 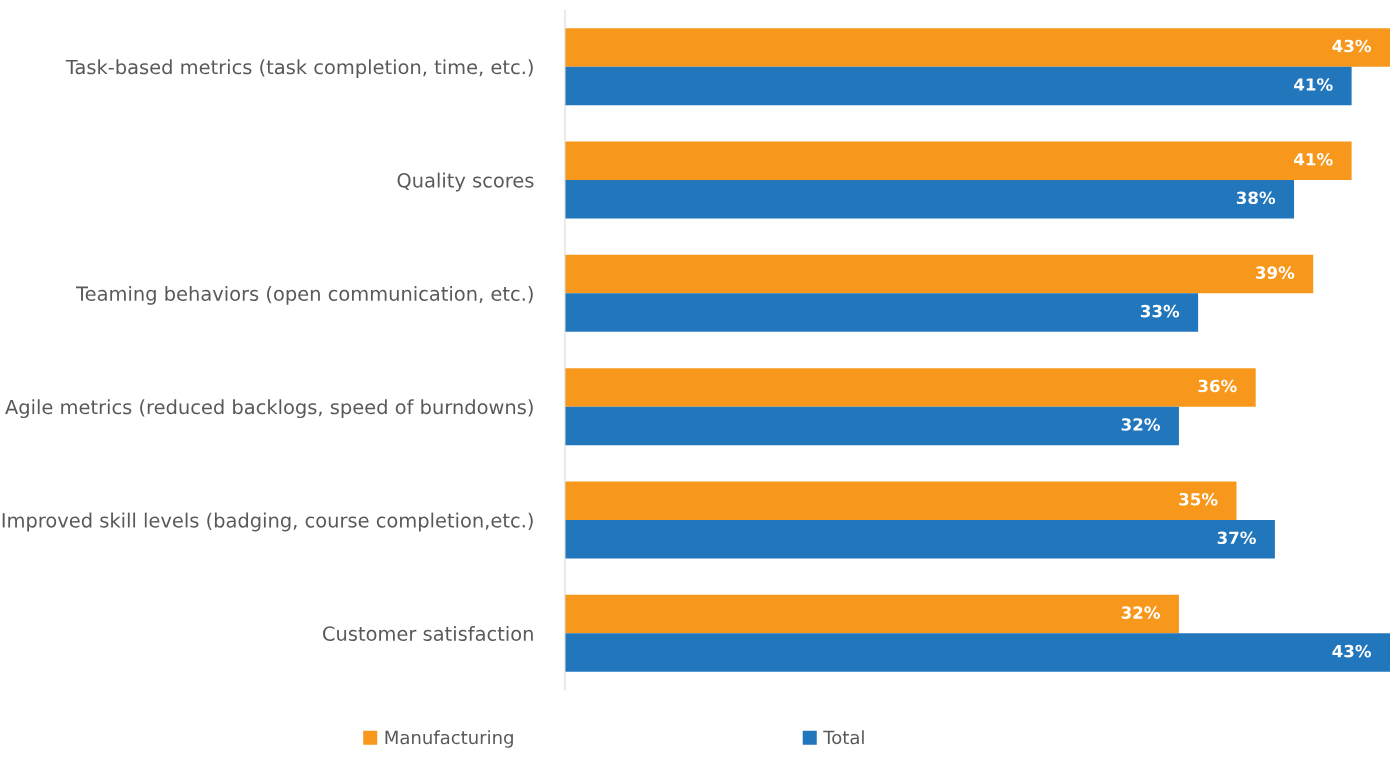 I want to click on y-tick-label: Task-based metrics (task completion, time, etc.), so click(x=299, y=69).